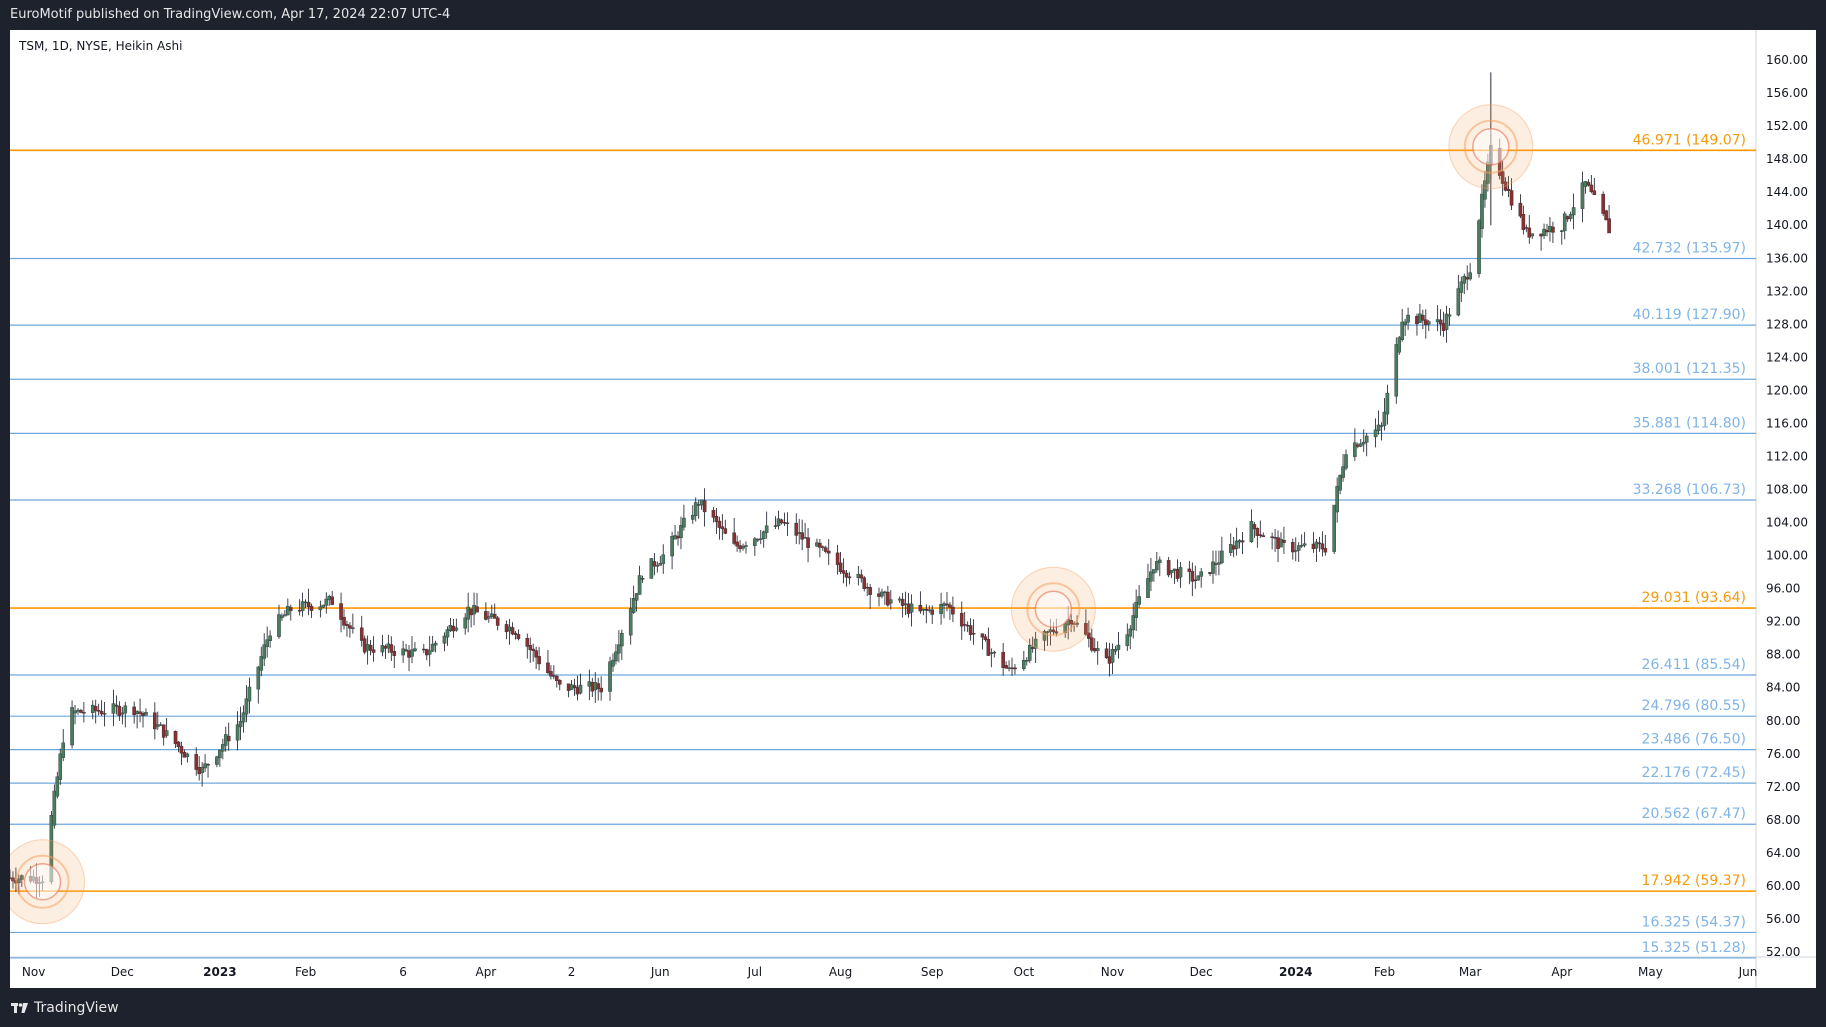 Image resolution: width=1826 pixels, height=1027 pixels. Describe the element at coordinates (1787, 93) in the screenshot. I see `price-tick-label: 156.00` at that location.